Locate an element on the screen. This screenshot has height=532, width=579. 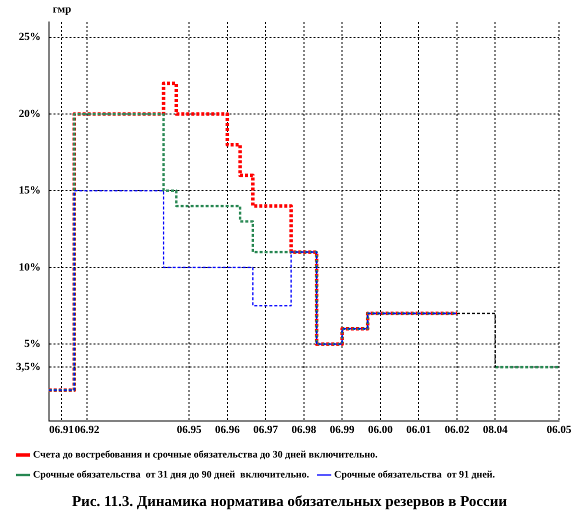
x-tick-label: 06.00 is located at coordinates (381, 430).